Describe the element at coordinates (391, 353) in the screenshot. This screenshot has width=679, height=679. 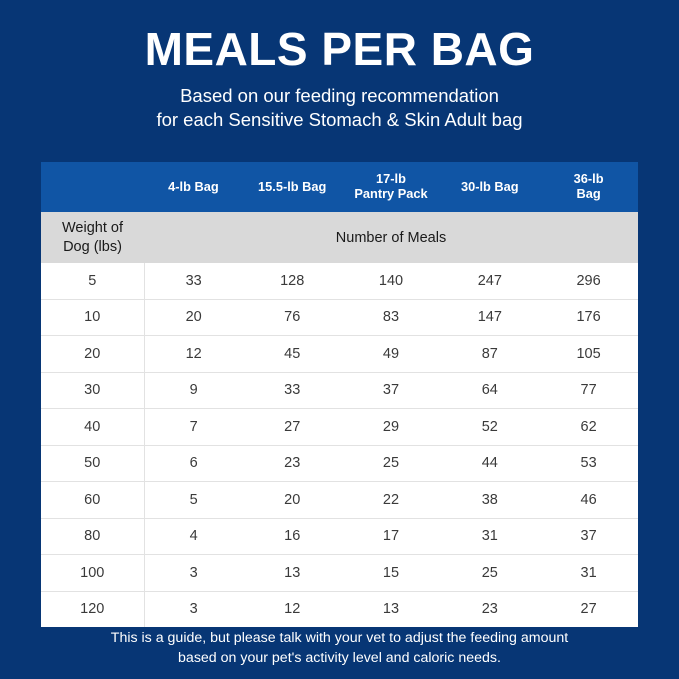
I see `cell-17lb: 49` at that location.